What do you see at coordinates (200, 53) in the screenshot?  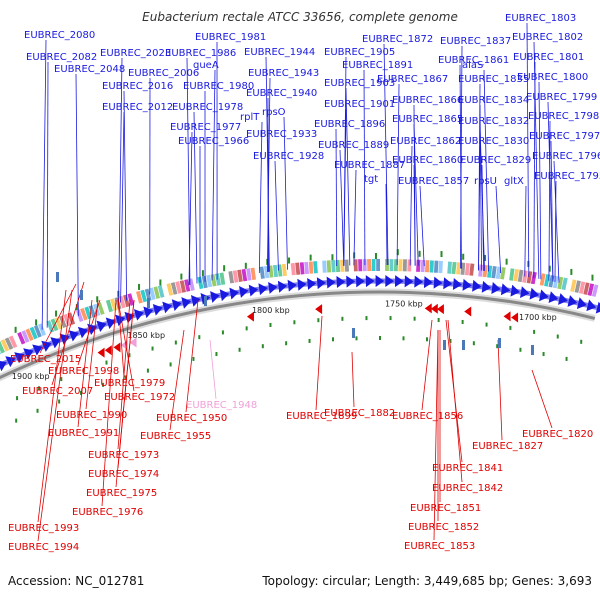 I see `forward-gene-label: EUBREC_1986` at bounding box center [200, 53].